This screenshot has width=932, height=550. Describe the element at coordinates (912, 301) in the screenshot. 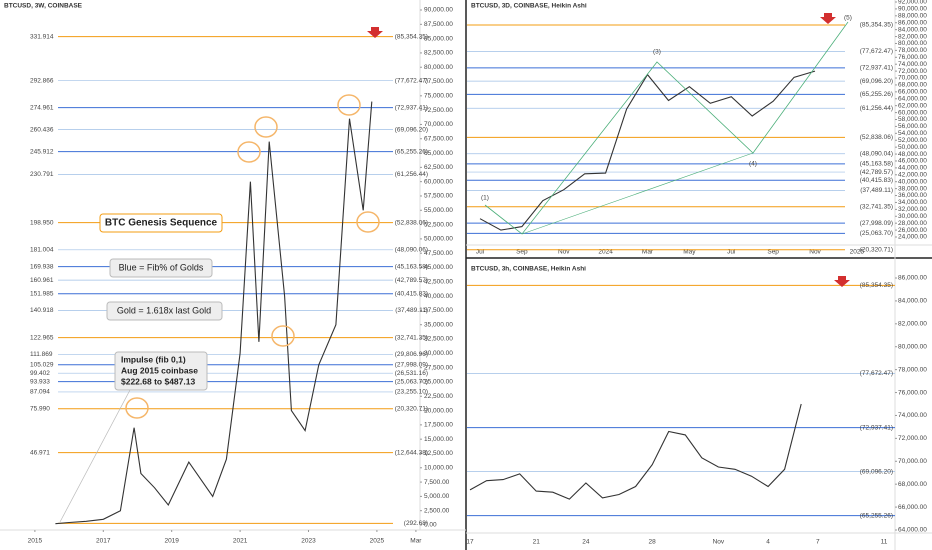

I see `y-tick-label: 84,000.00` at that location.